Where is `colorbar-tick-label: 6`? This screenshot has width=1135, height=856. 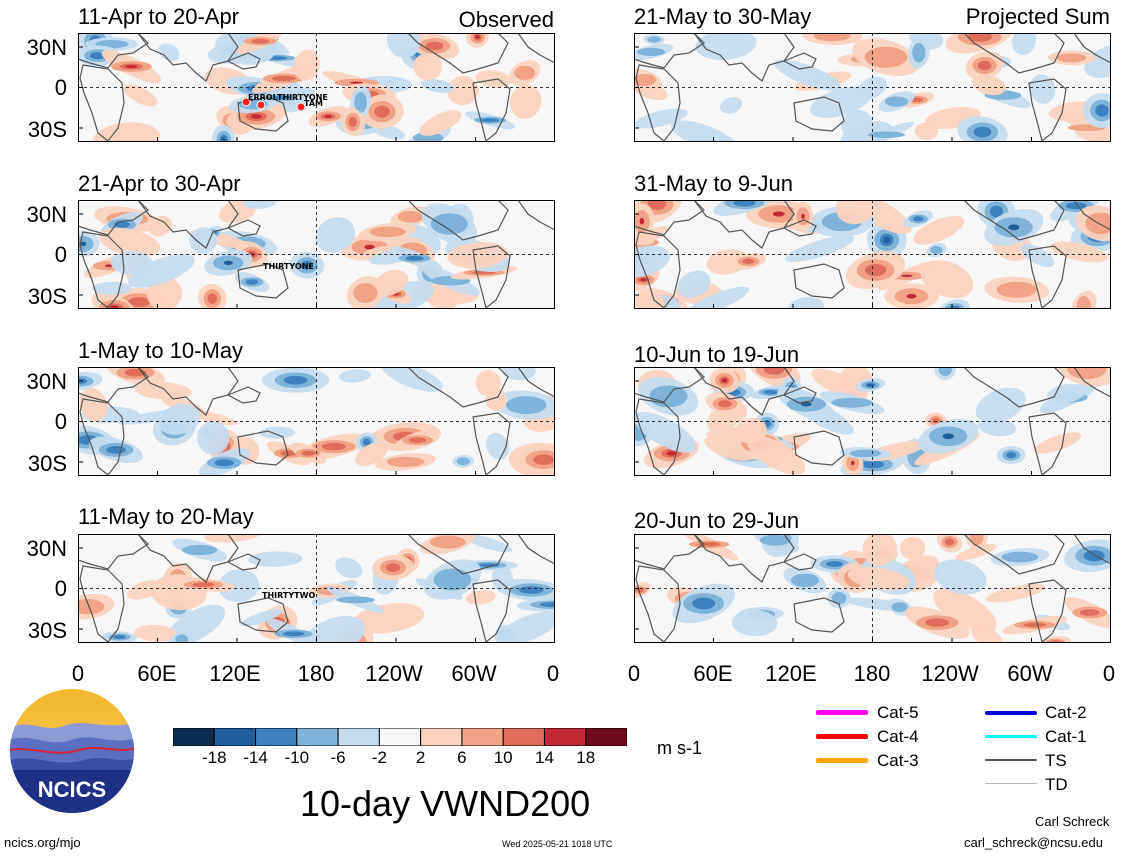 colorbar-tick-label: 6 is located at coordinates (462, 757).